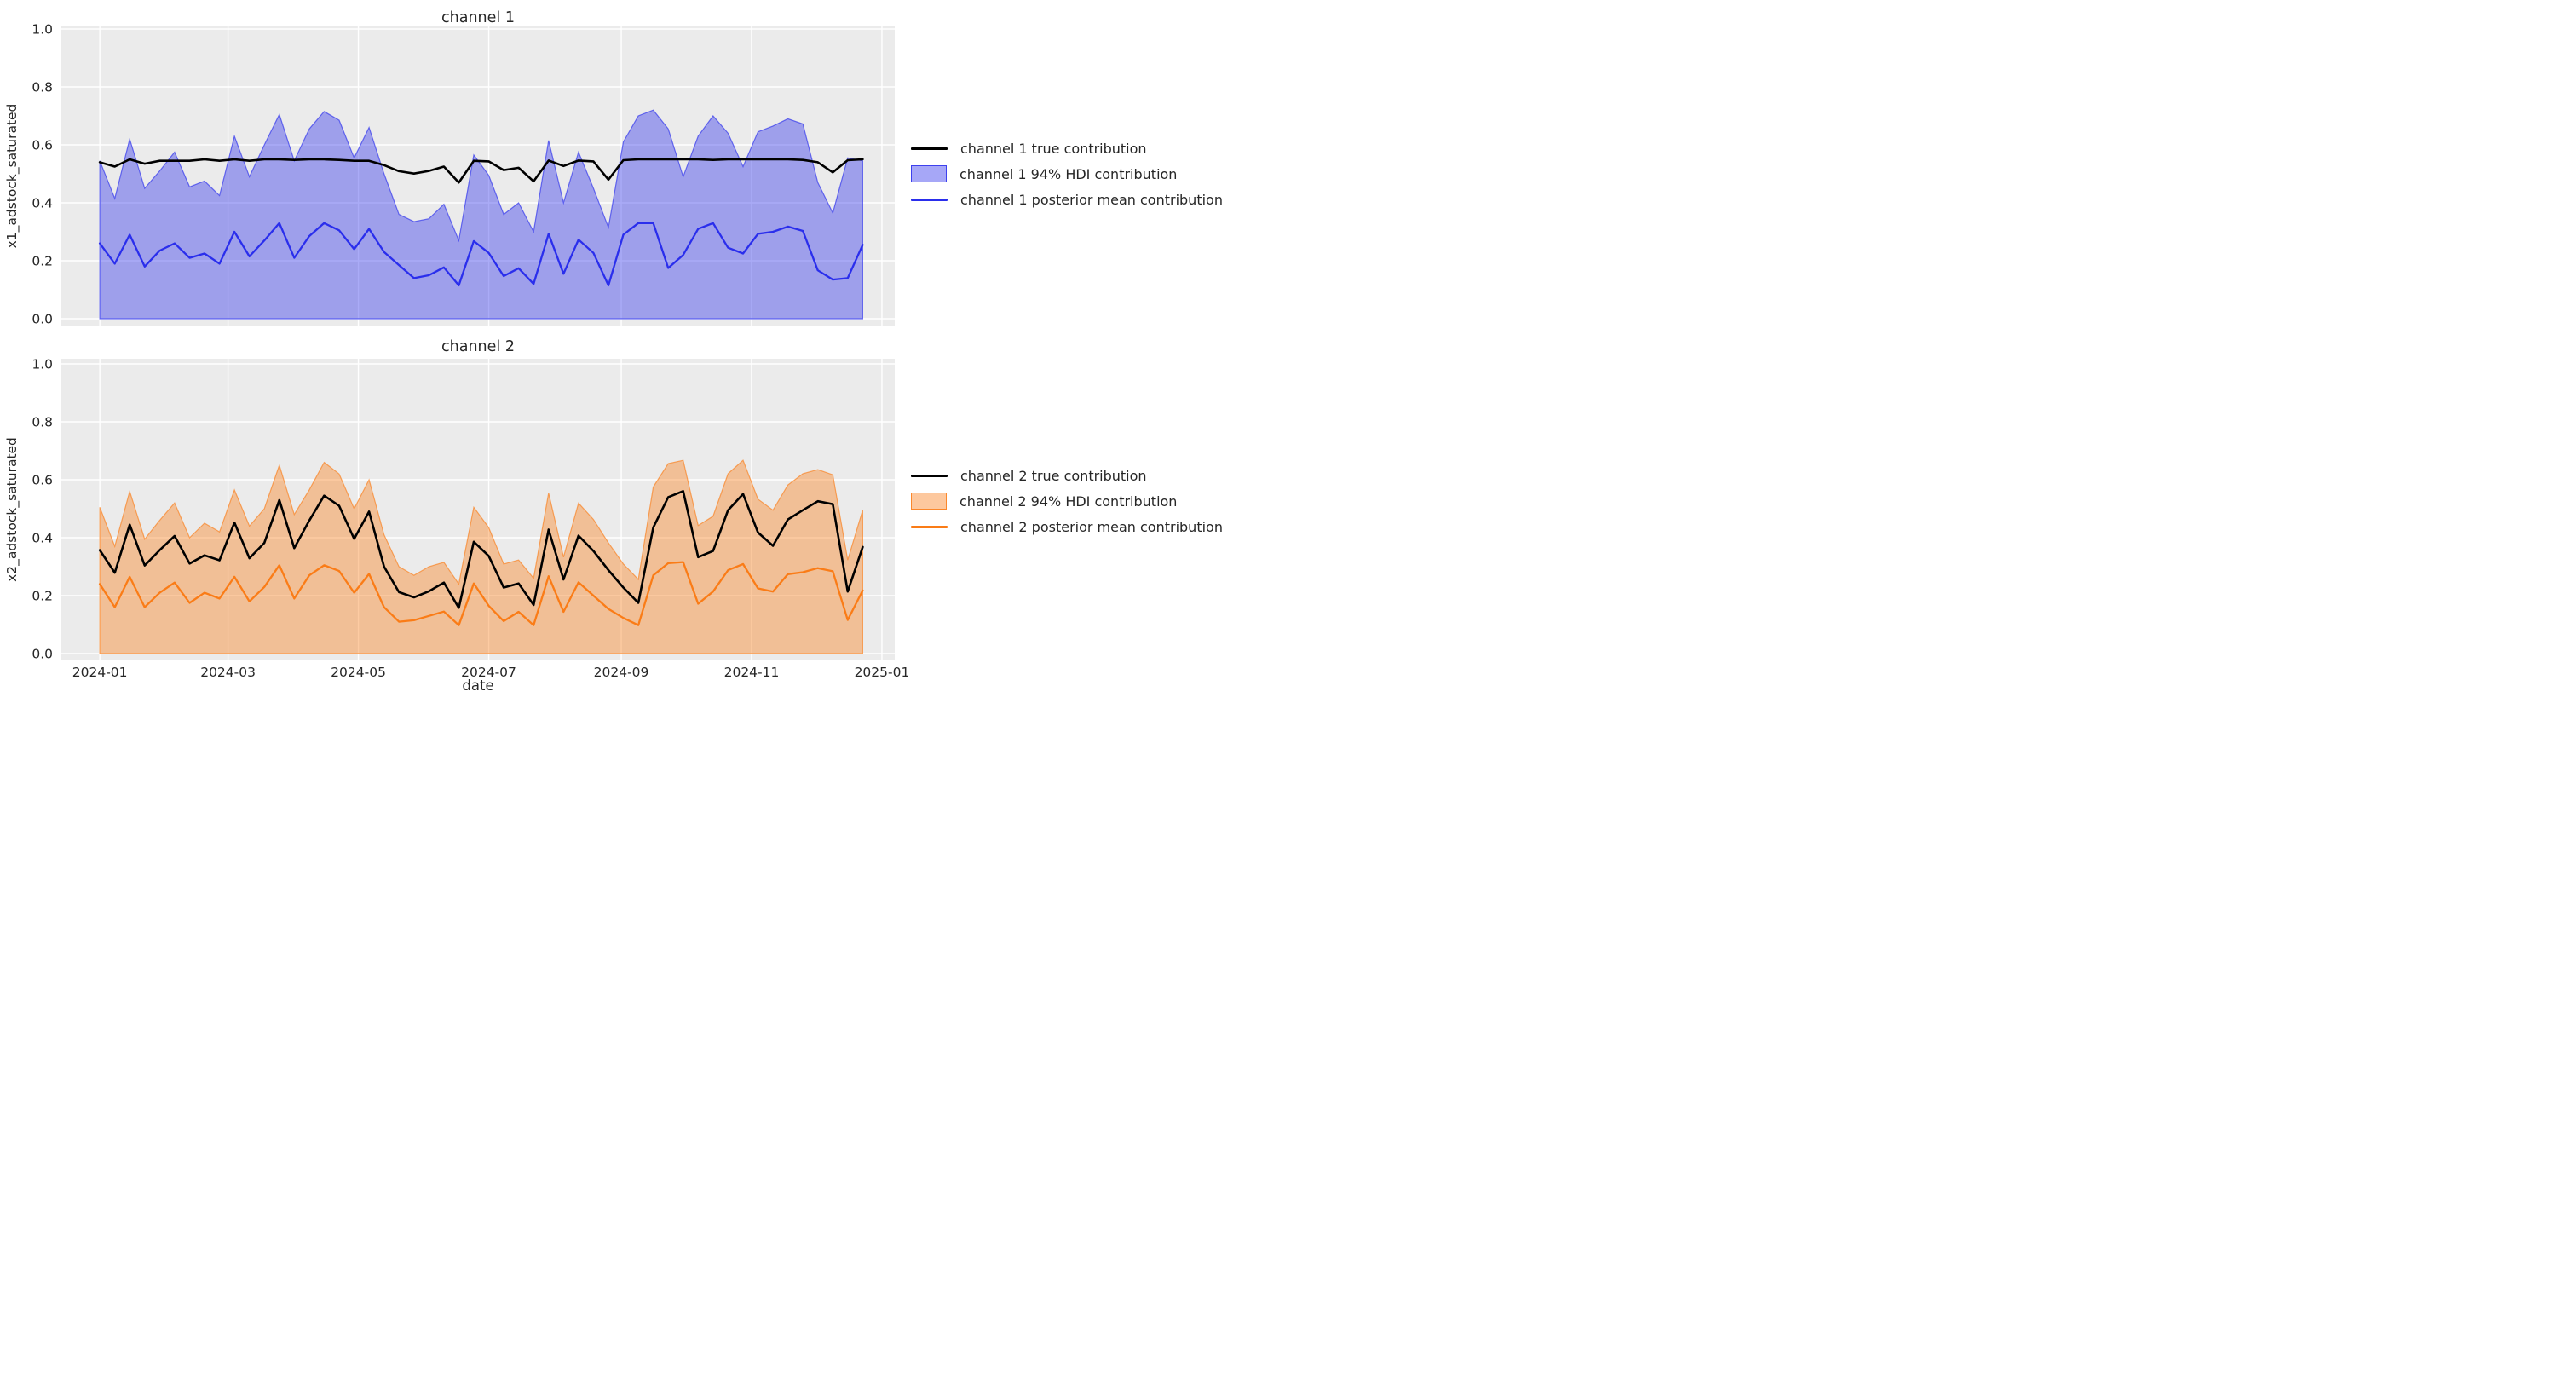  Describe the element at coordinates (478, 346) in the screenshot. I see `chart-title: channel 2` at that location.